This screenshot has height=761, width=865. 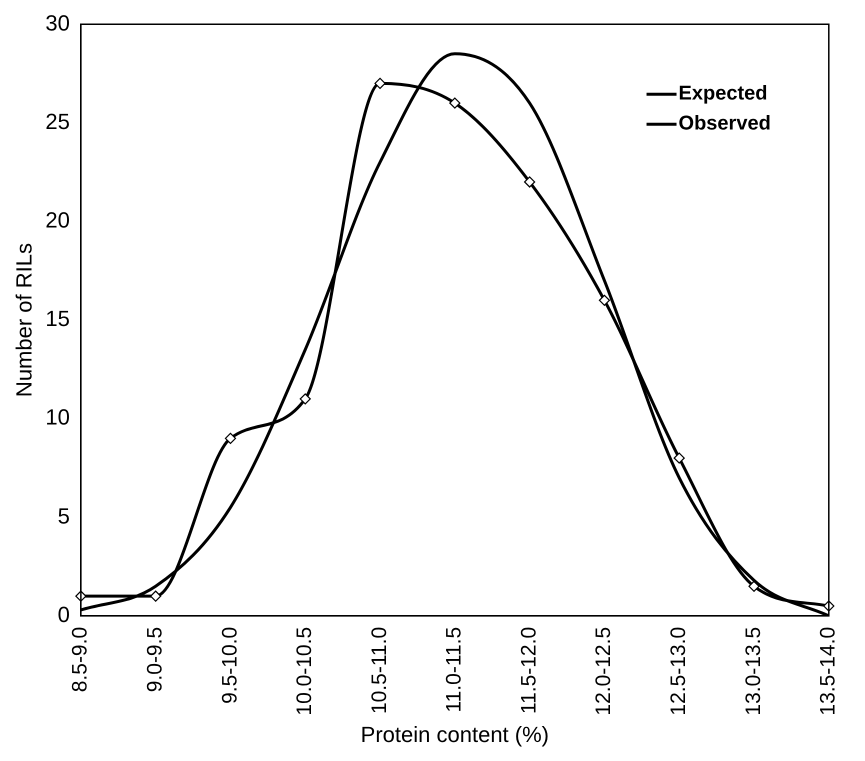 What do you see at coordinates (723, 93) in the screenshot?
I see `legend-label: Expected` at bounding box center [723, 93].